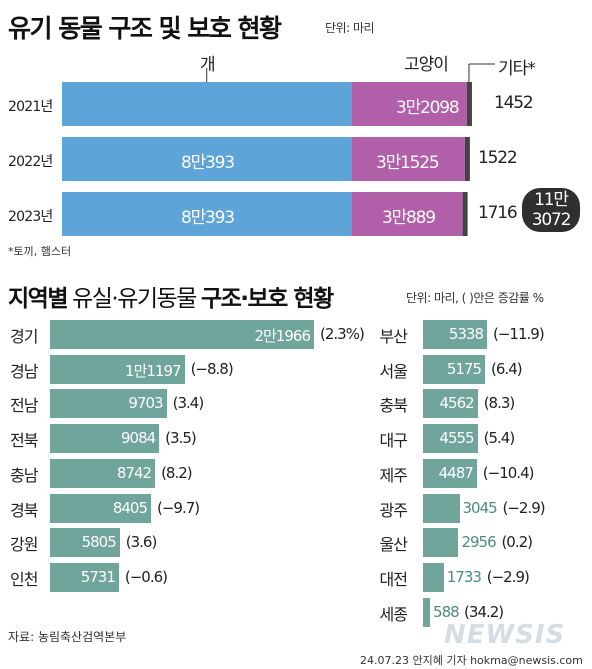 The image size is (592, 669). I want to click on region-bar-value: 8405, so click(130, 507).